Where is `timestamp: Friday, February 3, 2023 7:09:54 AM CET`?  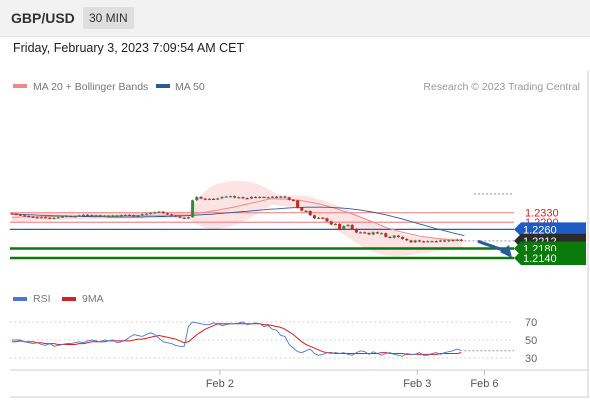 timestamp: Friday, February 3, 2023 7:09:54 AM CET is located at coordinates (129, 48).